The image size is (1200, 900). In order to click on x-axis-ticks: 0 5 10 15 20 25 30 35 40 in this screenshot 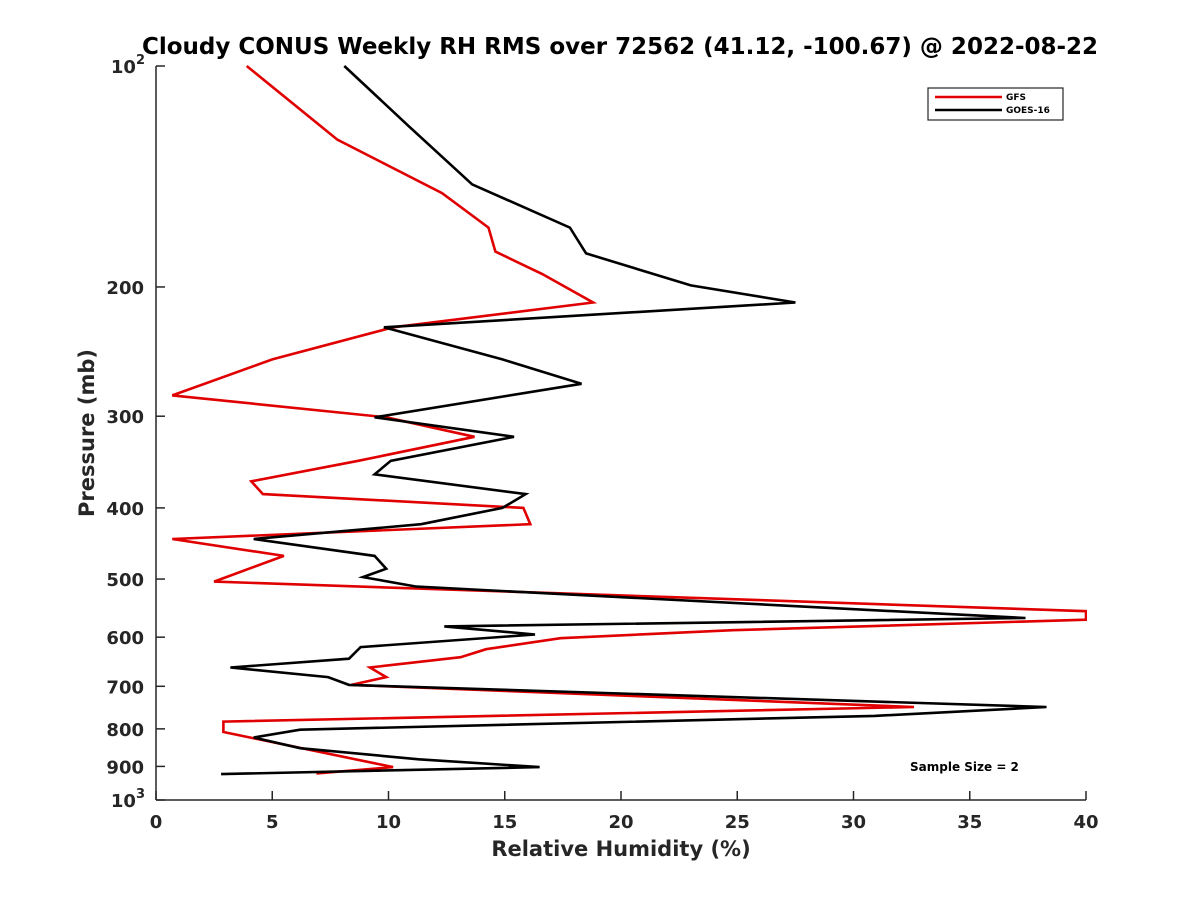, I will do `click(624, 812)`.